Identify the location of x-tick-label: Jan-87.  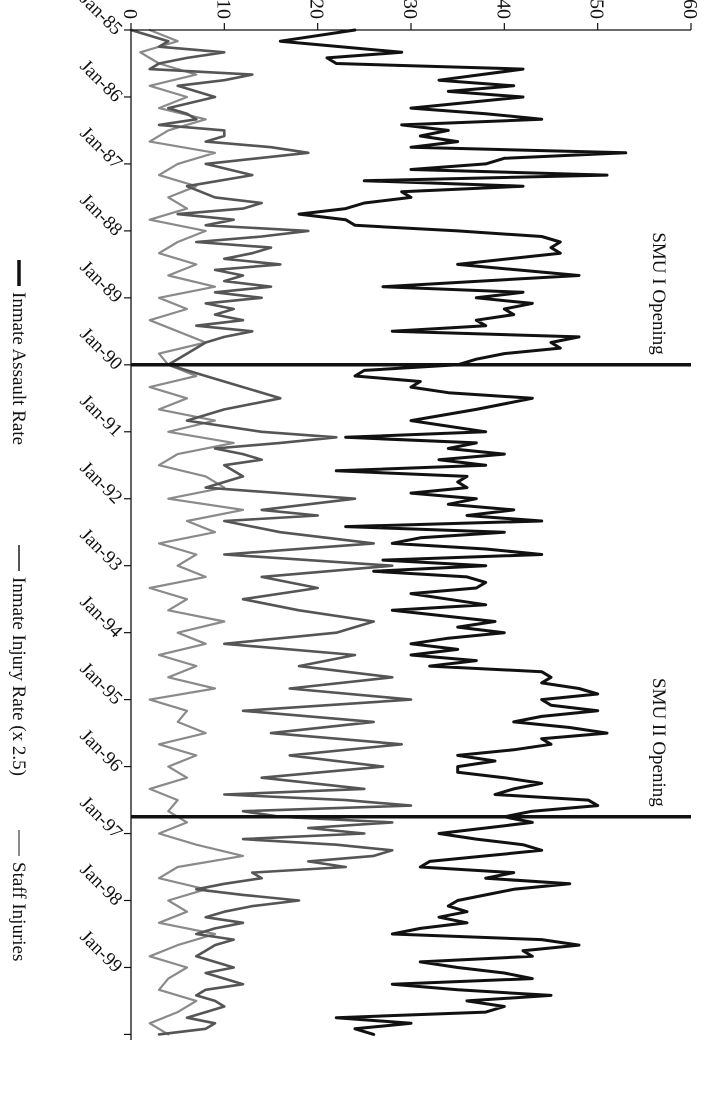
(101, 148).